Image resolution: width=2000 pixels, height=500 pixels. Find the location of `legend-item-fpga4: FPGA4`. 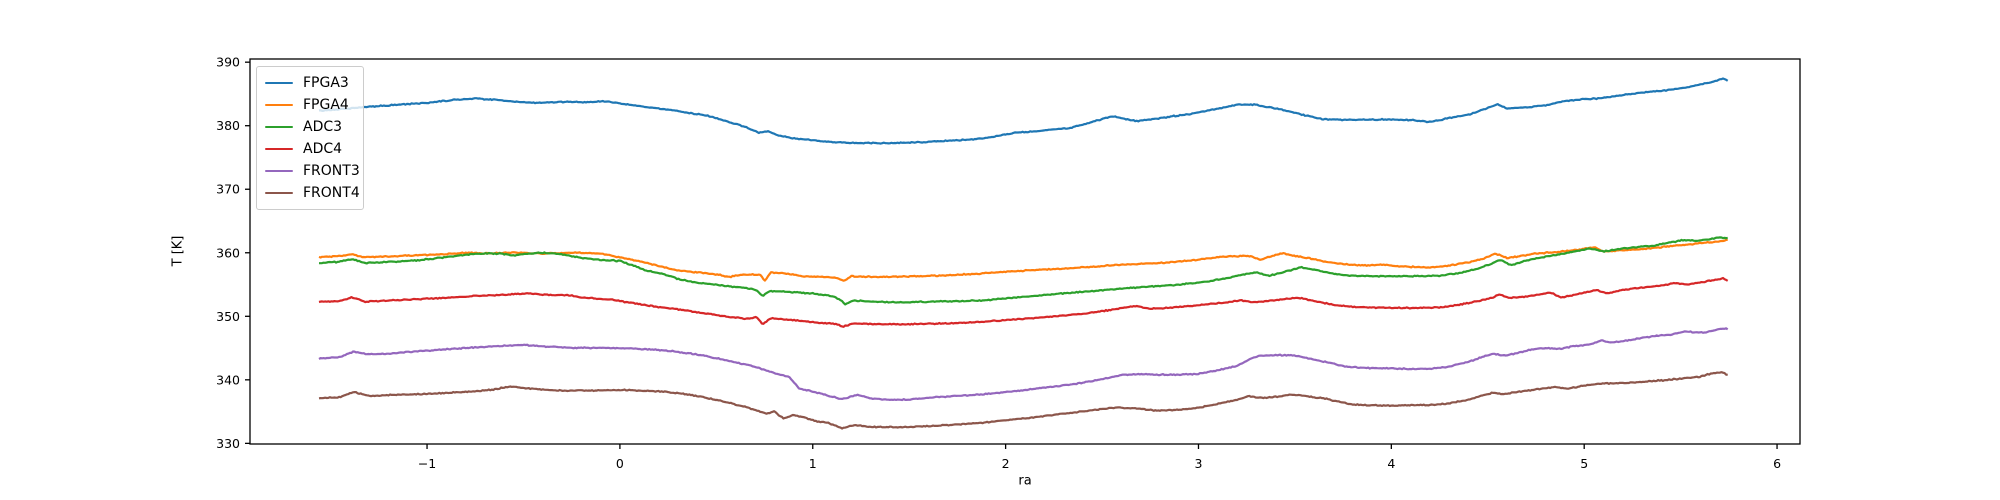

legend-item-fpga4: FPGA4 is located at coordinates (314, 105).